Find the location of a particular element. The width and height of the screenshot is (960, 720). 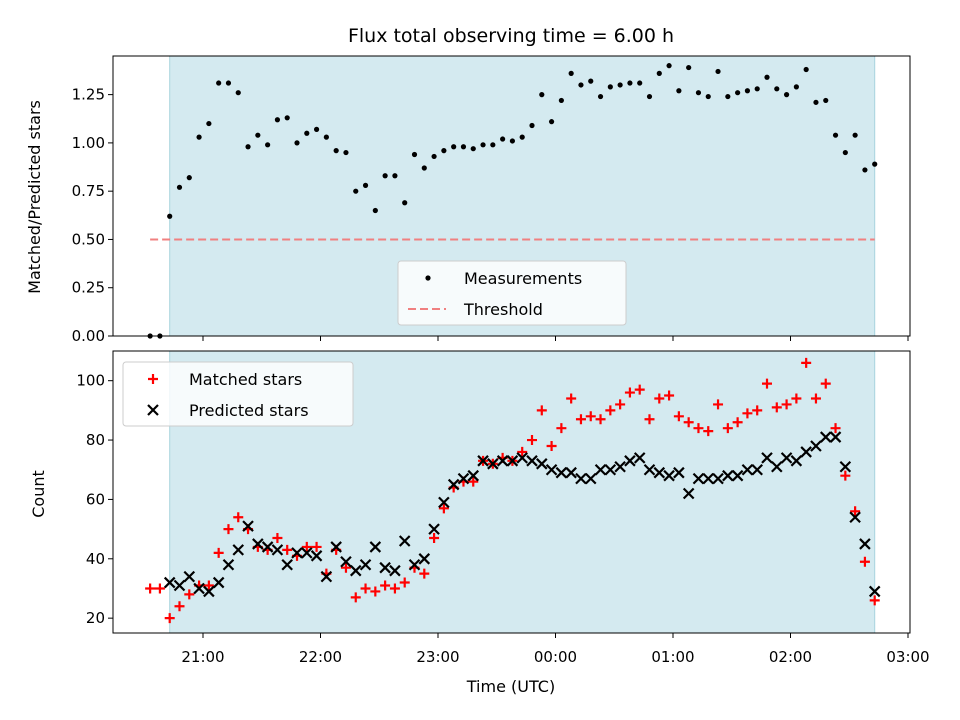

y-tick-label: 60 is located at coordinates (95, 499).